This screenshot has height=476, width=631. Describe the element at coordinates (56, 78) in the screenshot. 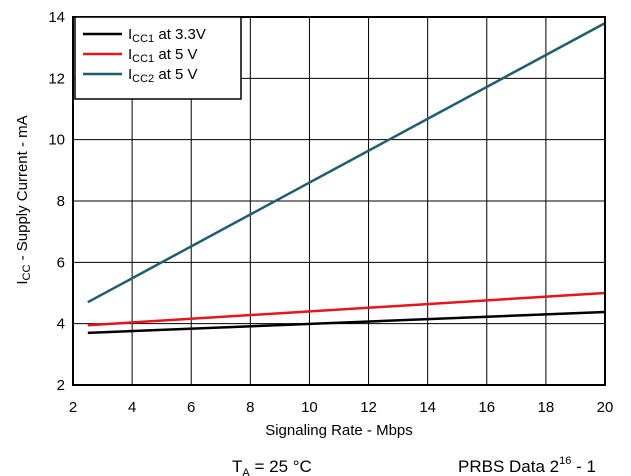

I see `y-tick-label: 12` at that location.